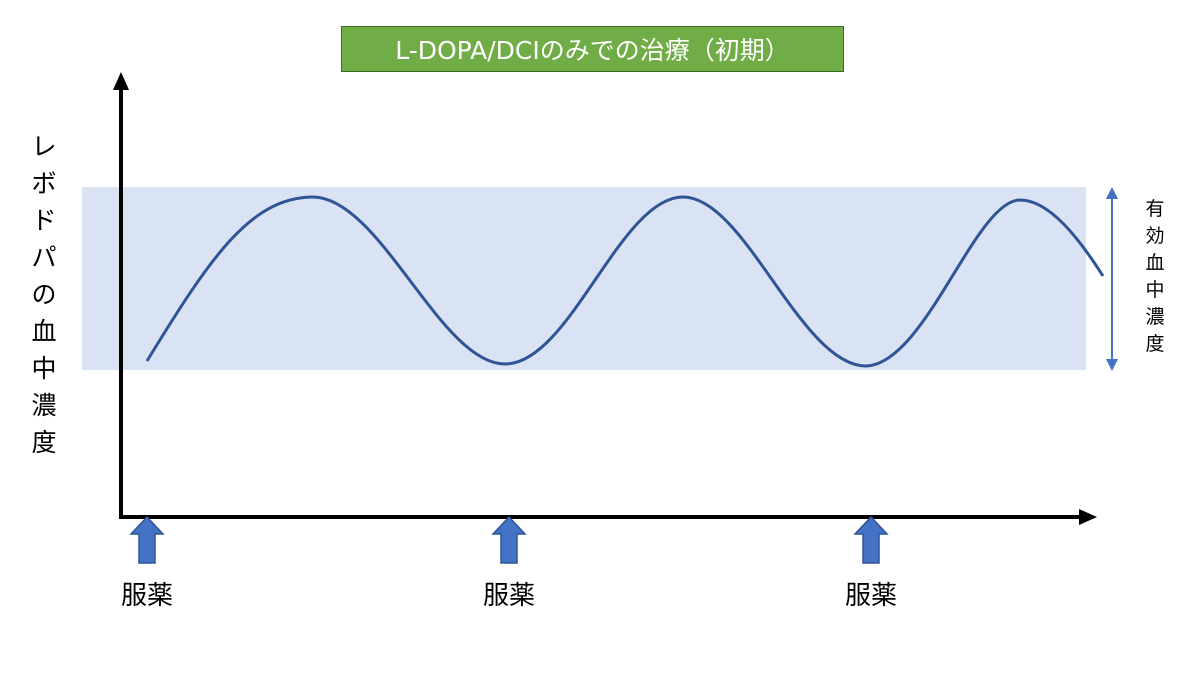  I want to click on effective-range-label-char: 中, so click(1155, 290).